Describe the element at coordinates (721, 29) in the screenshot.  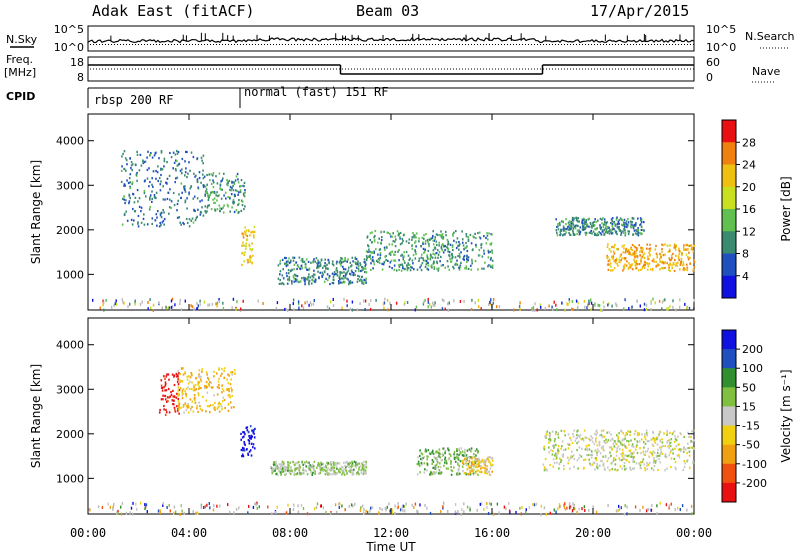
I see `nsky-tick-top-right: 10^5` at that location.